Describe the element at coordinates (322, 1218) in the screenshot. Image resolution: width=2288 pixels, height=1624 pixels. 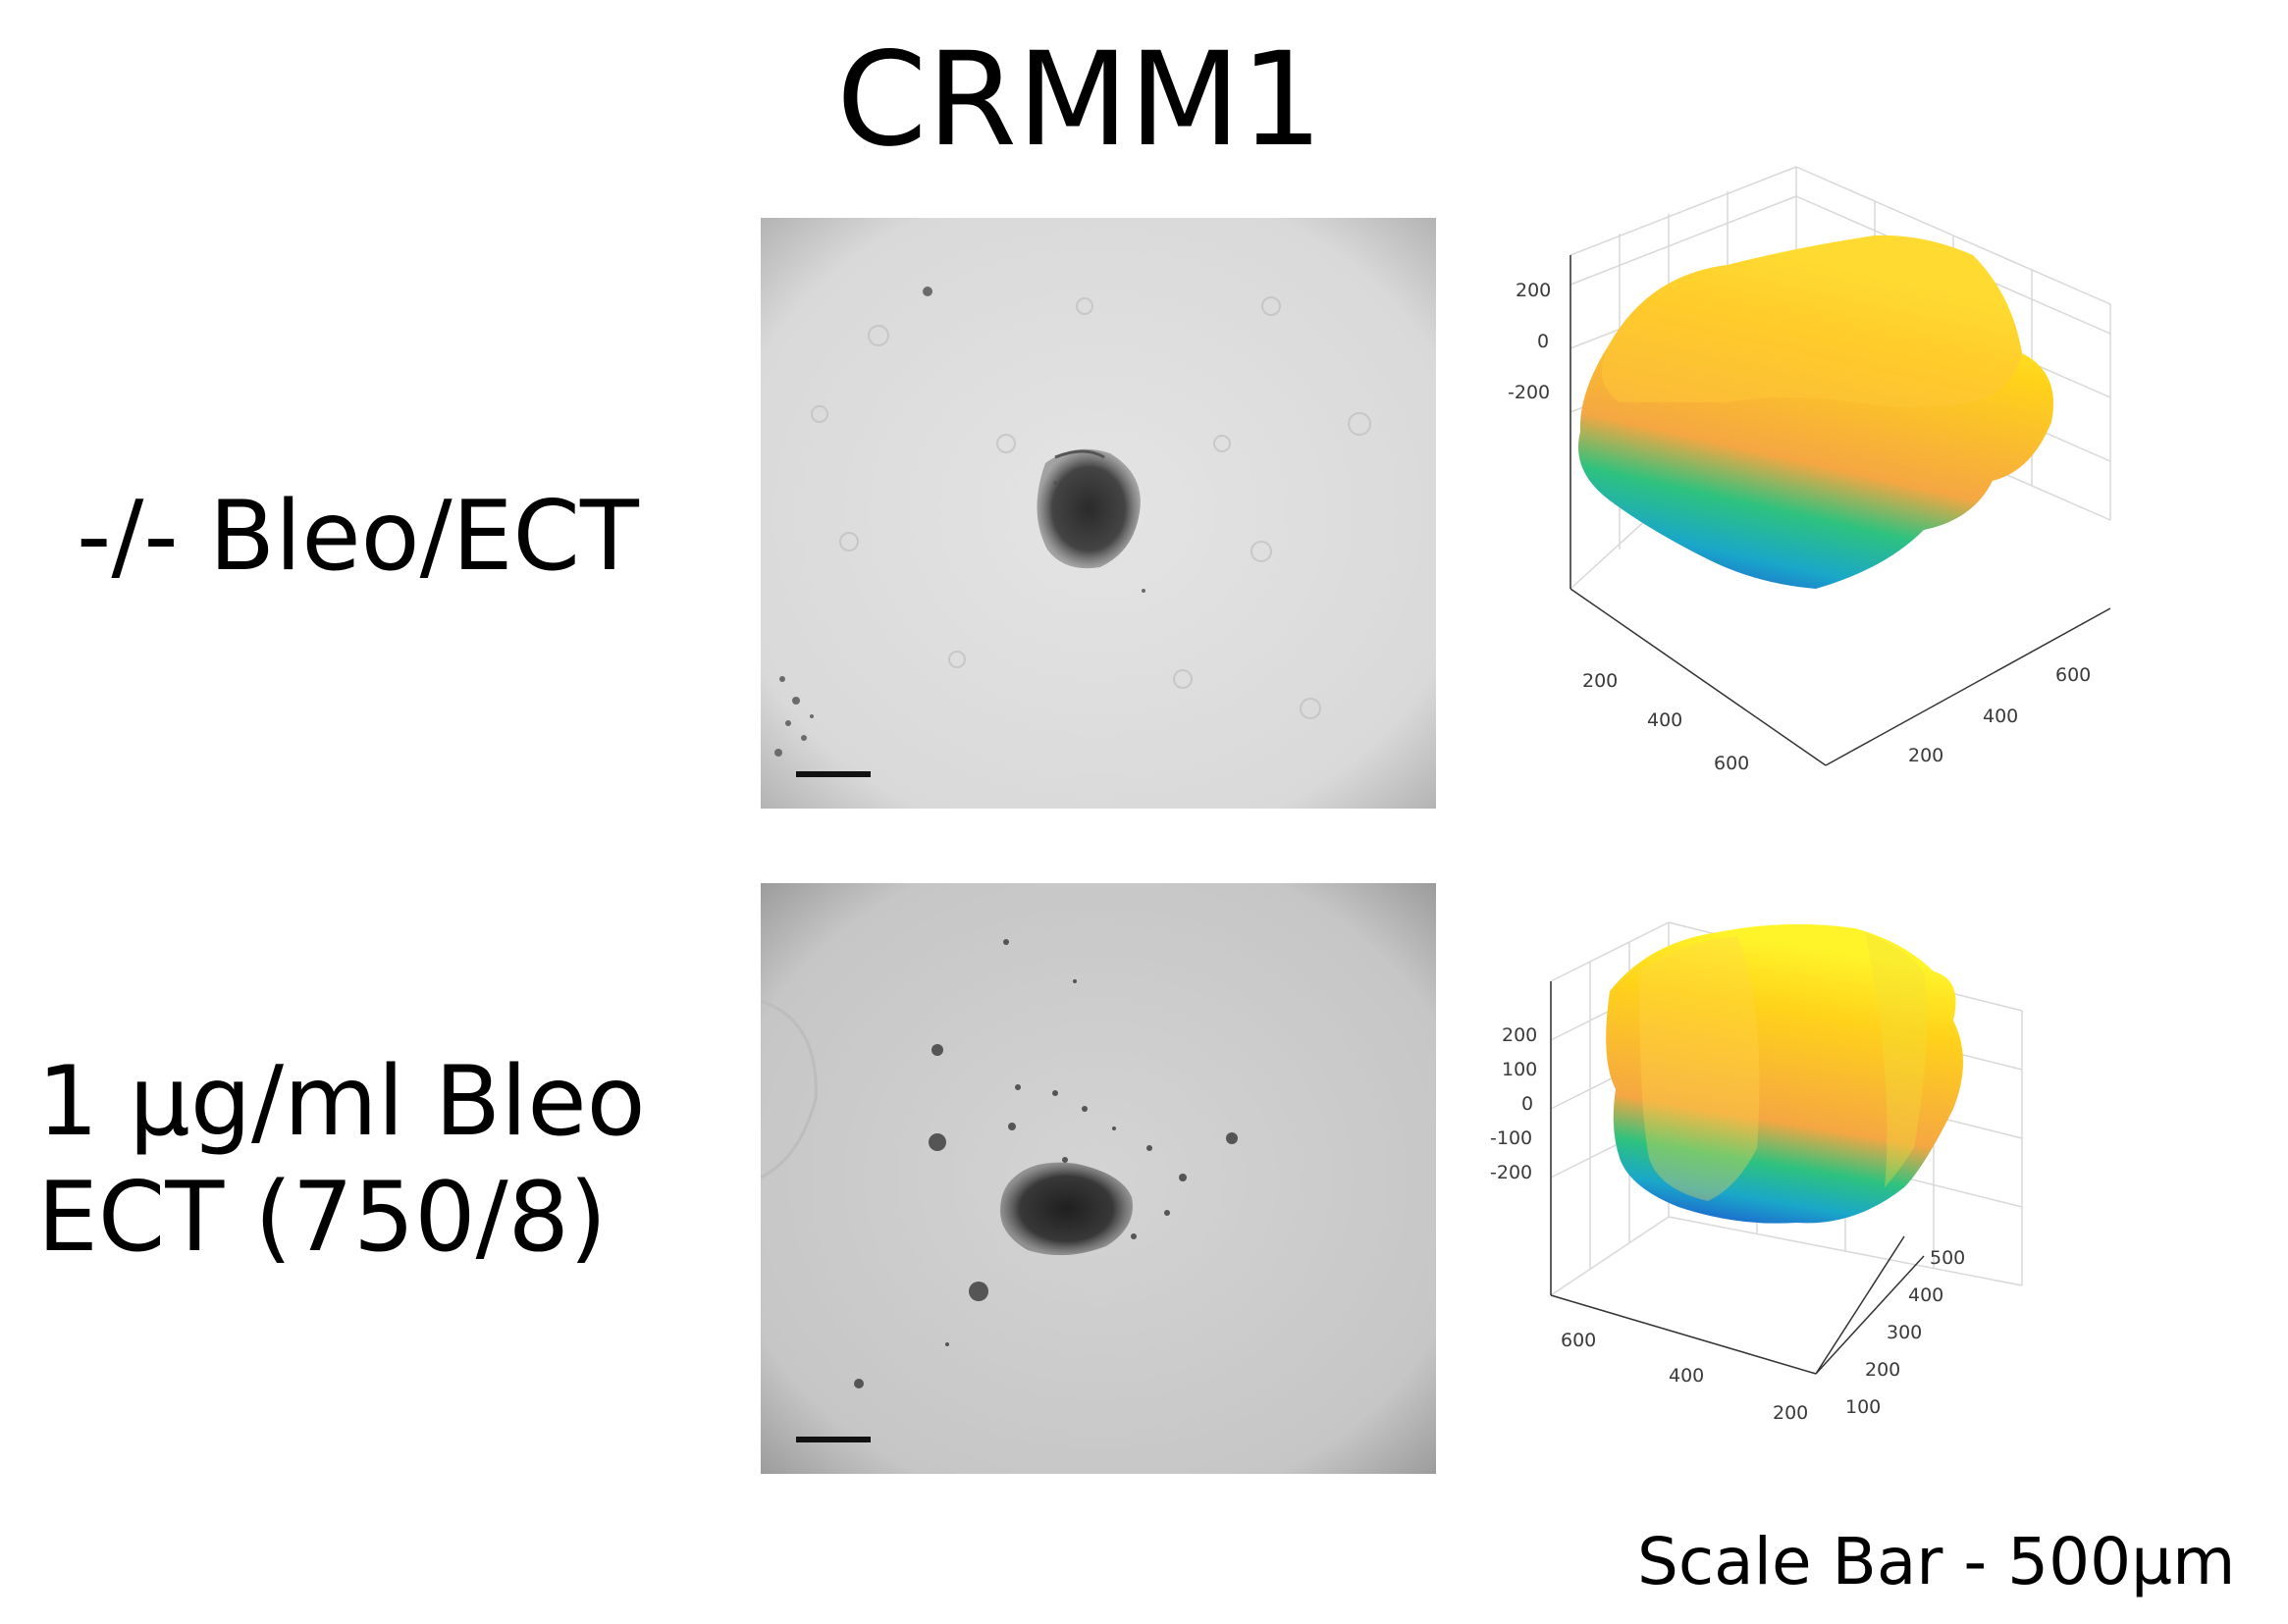
I see `row-label-line: ECT (750/8)` at that location.